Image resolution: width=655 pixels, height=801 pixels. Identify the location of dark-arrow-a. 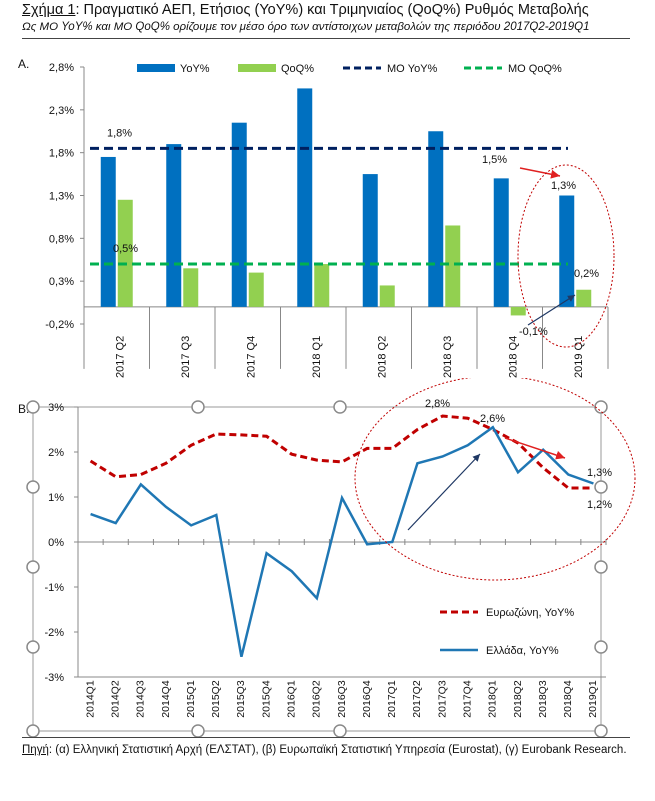
(551, 310).